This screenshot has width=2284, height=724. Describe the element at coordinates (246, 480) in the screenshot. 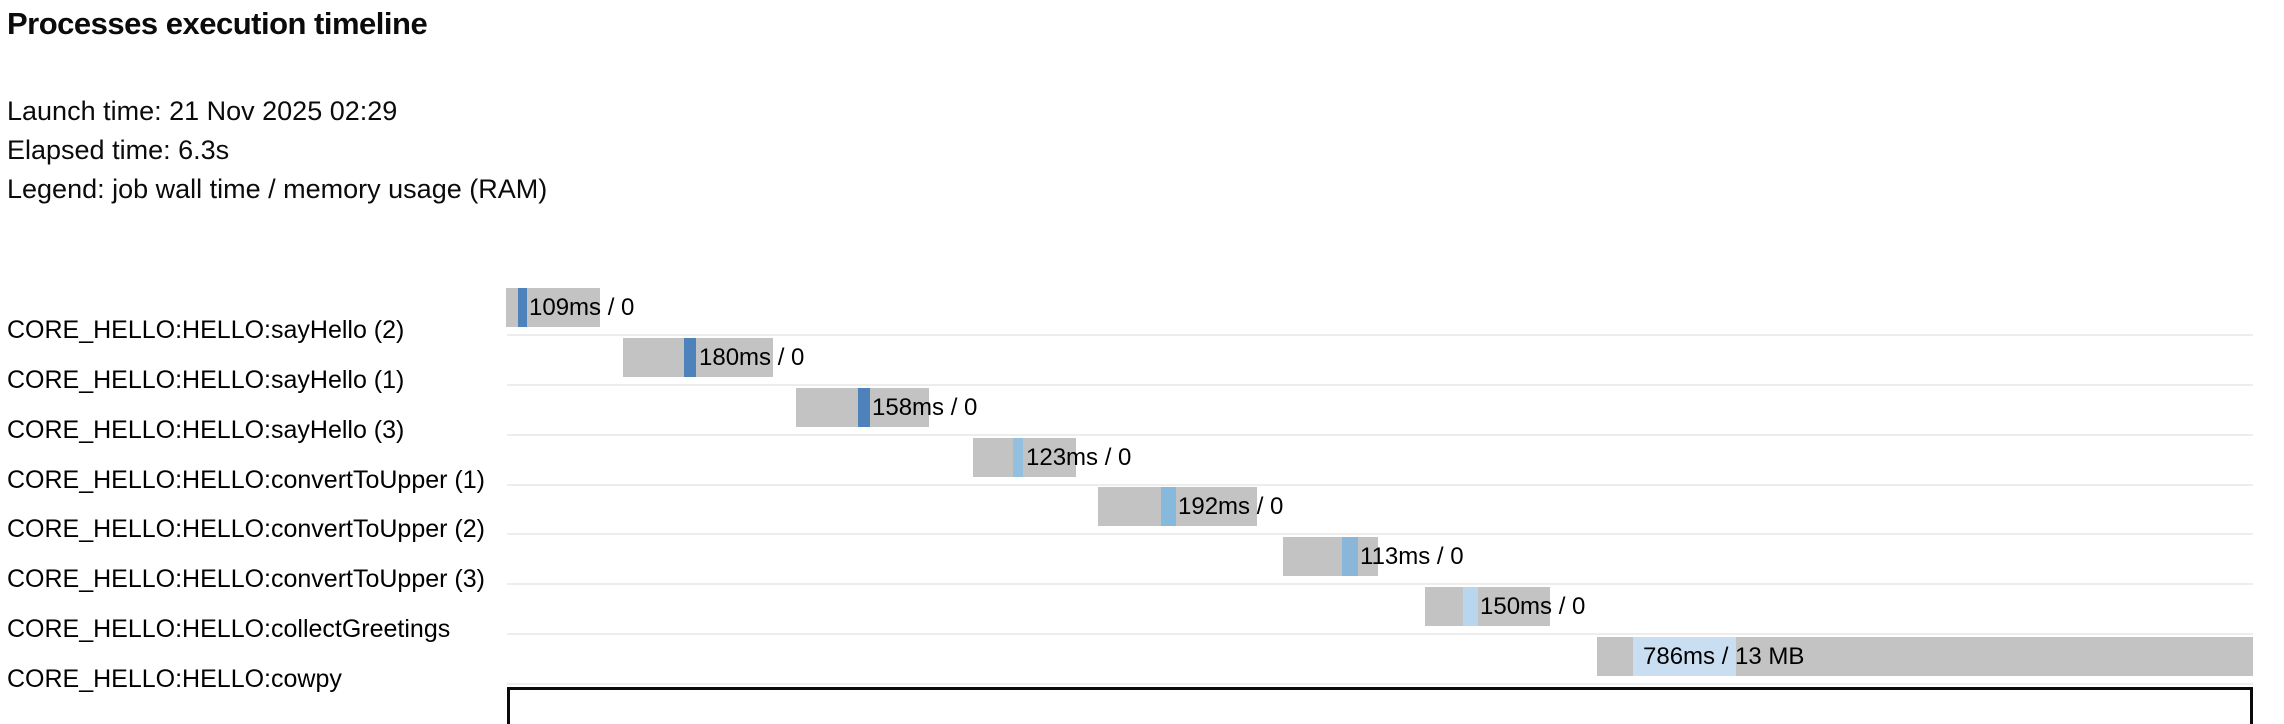

I see `task-name-label: CORE_HELLO:HELLO:convertToUpper (1)` at that location.